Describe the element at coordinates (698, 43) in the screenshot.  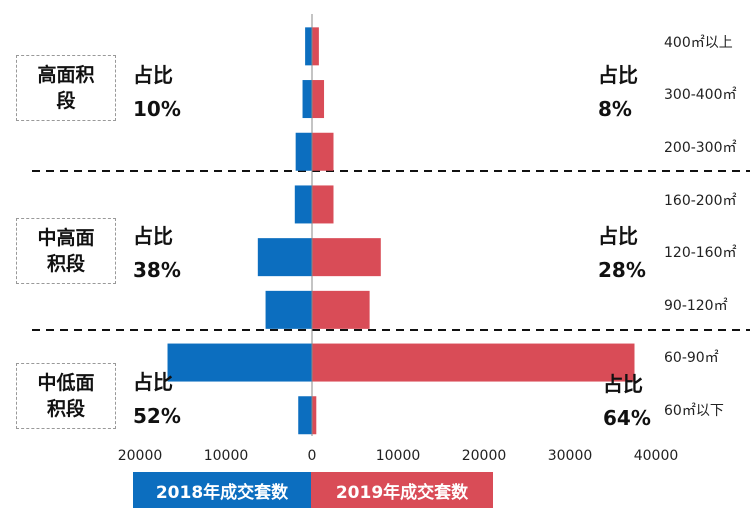
I see `category-label-0: 400㎡以上` at that location.